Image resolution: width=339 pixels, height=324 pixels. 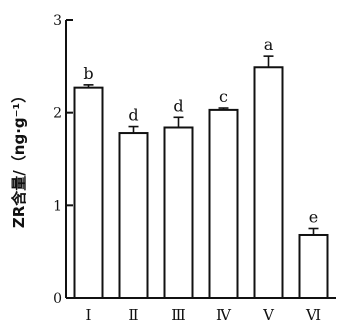 What do you see at coordinates (313, 217) in the screenshot?
I see `significance-label: e` at bounding box center [313, 217].